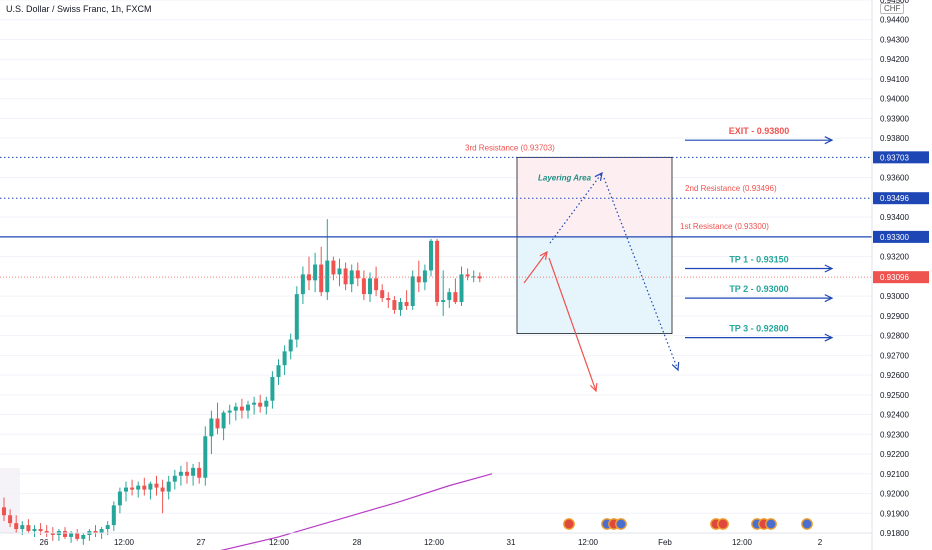 This screenshot has height=550, width=932. Describe the element at coordinates (894, 99) in the screenshot. I see `price-tick-label: 0.94000` at that location.